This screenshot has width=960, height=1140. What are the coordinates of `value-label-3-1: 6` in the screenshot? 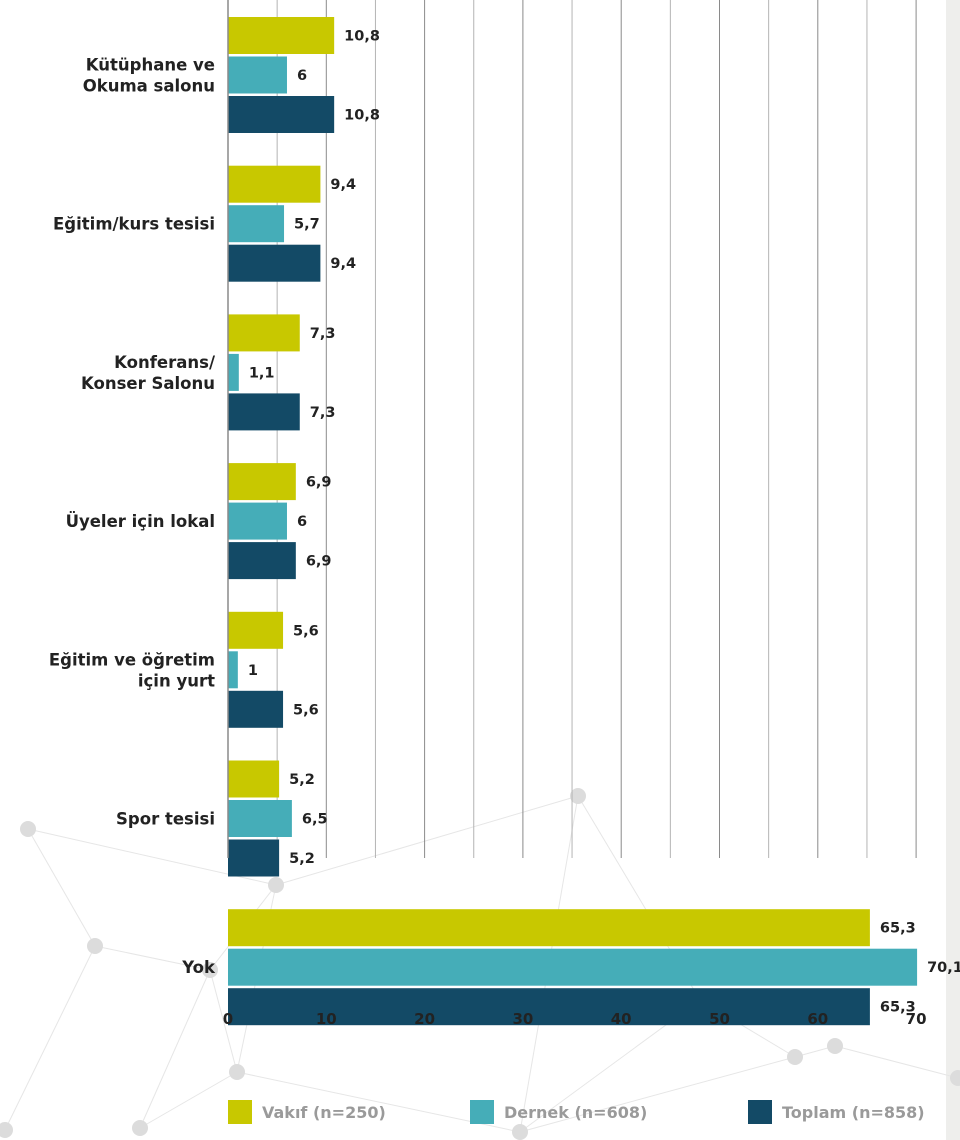 It's located at (302, 522).